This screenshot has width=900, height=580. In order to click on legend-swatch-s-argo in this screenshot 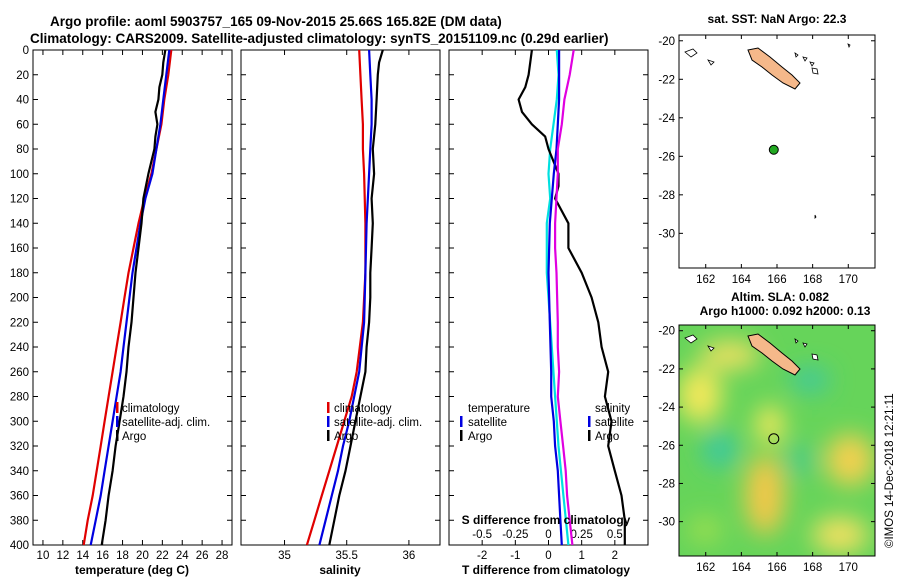, I will do `click(589, 435)`.